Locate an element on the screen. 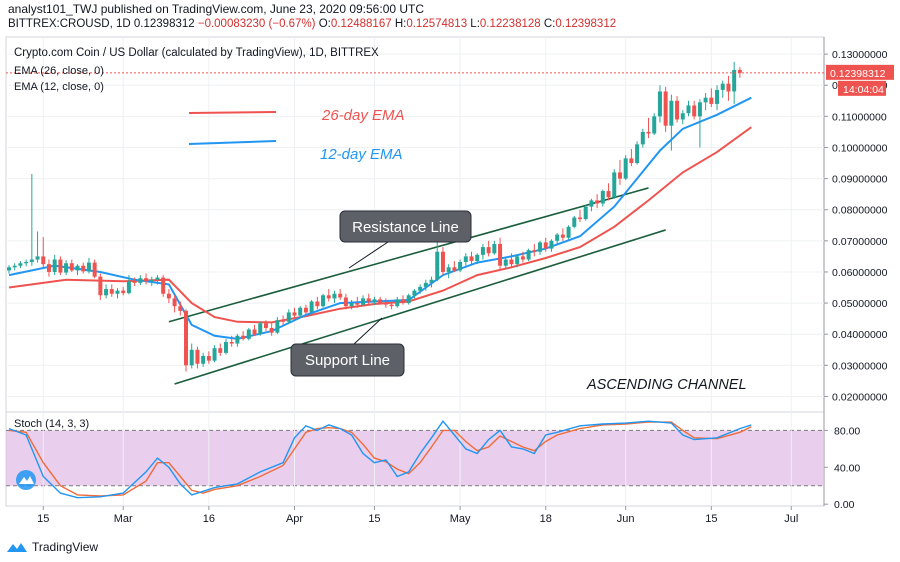 Image resolution: width=900 pixels, height=562 pixels. tradingview-logo-icon is located at coordinates (17, 547).